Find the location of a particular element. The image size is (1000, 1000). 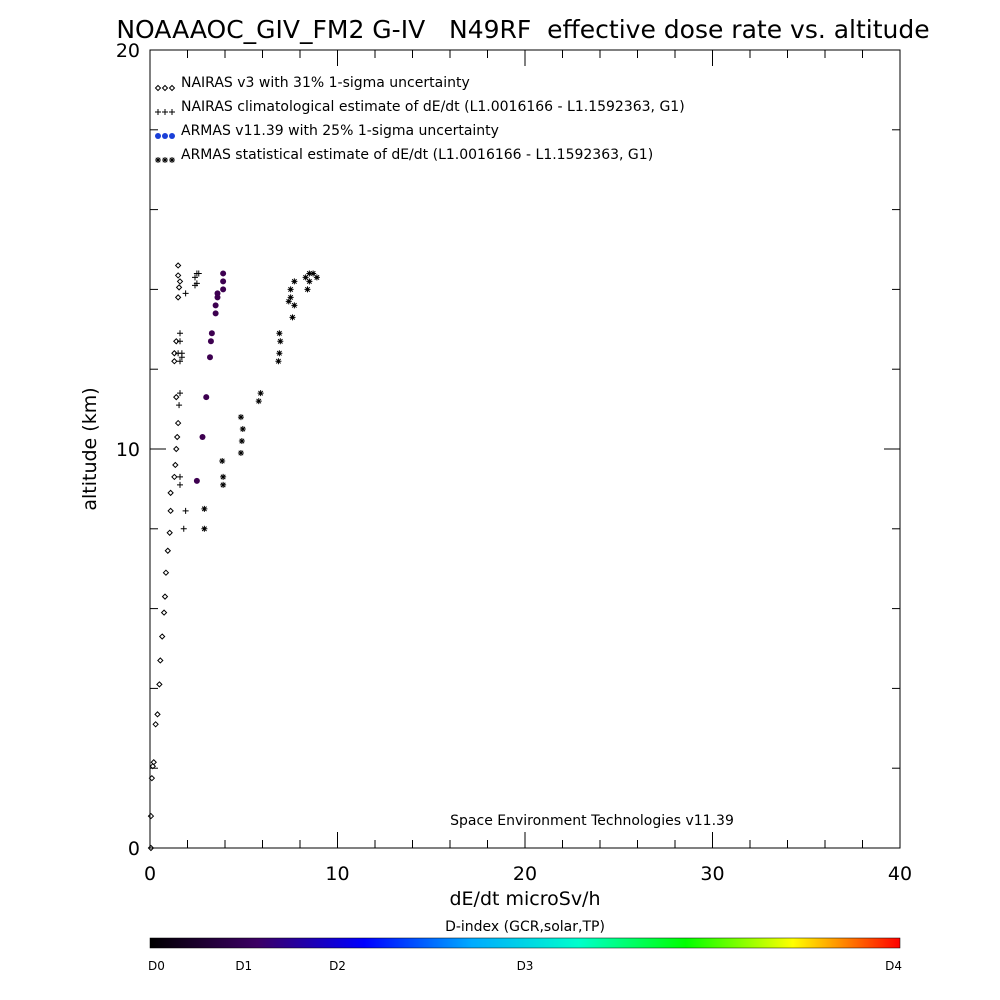

colorbar-tick-label: D2 is located at coordinates (337, 966).